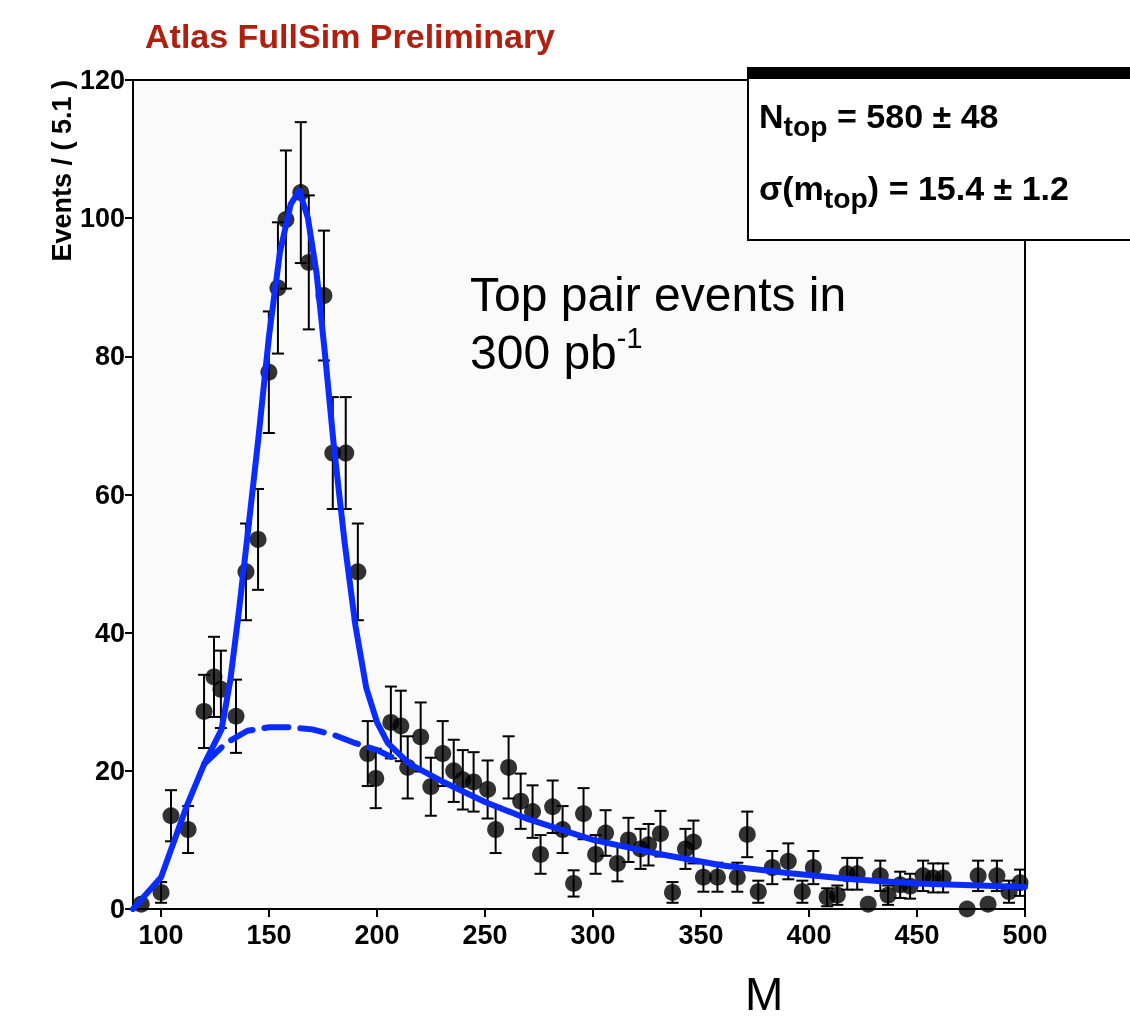 This screenshot has width=1130, height=1017. Describe the element at coordinates (109, 494) in the screenshot. I see `y-tick-label: 60` at that location.